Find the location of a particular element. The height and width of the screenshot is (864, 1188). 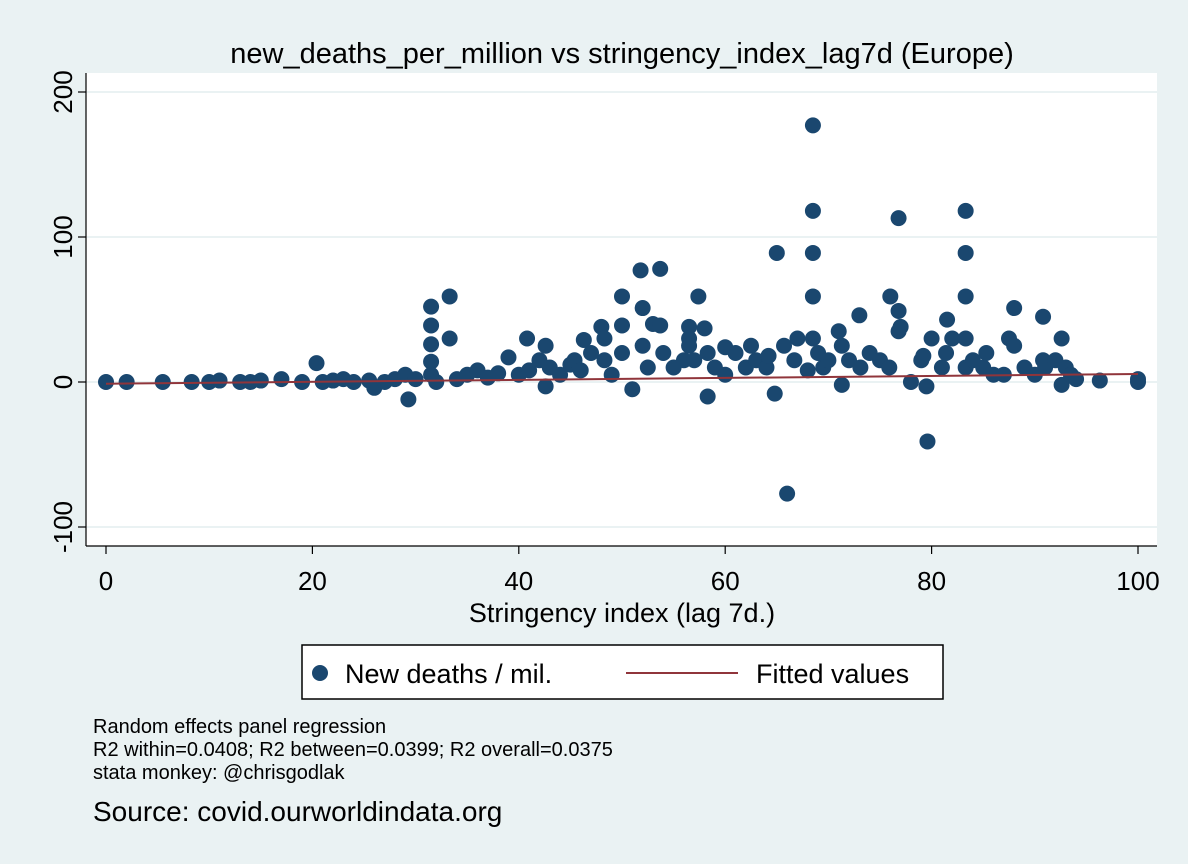

fitted-line is located at coordinates (622, 379).